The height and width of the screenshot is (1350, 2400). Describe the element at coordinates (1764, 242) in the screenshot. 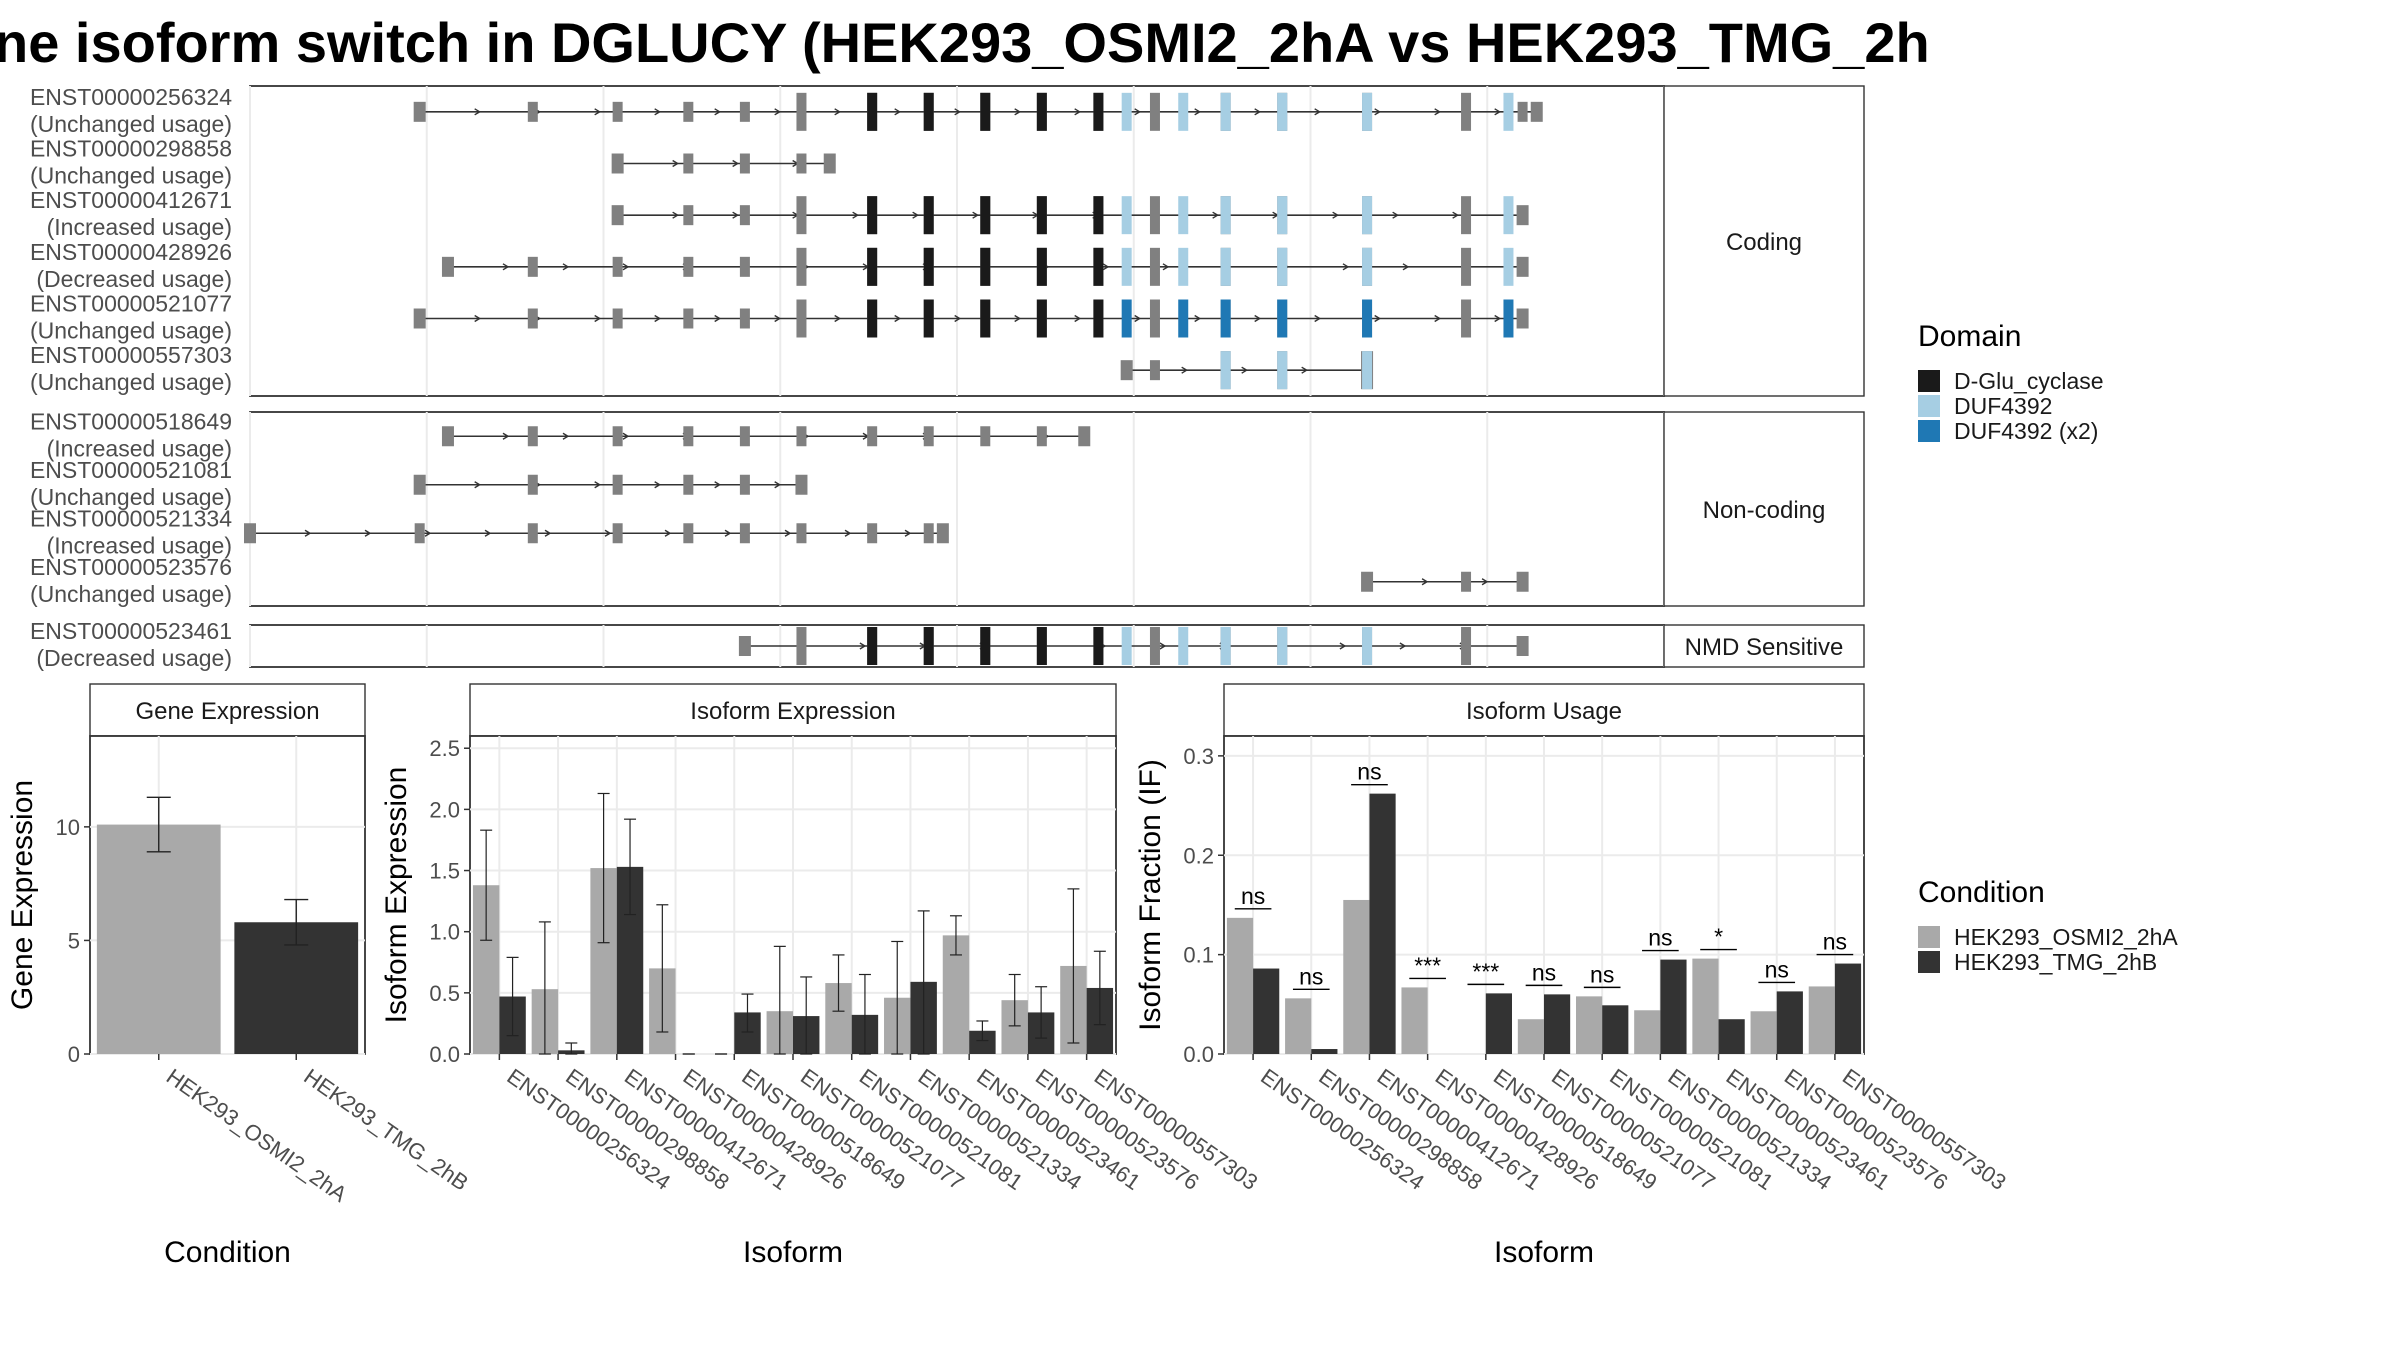

I see `facet-strip-label: Coding` at that location.